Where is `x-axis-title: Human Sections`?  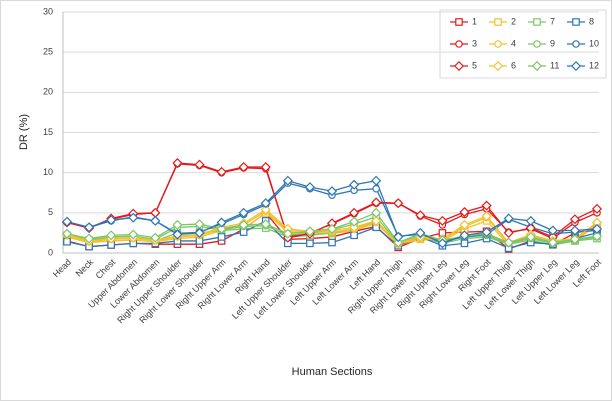 x-axis-title: Human Sections is located at coordinates (332, 372).